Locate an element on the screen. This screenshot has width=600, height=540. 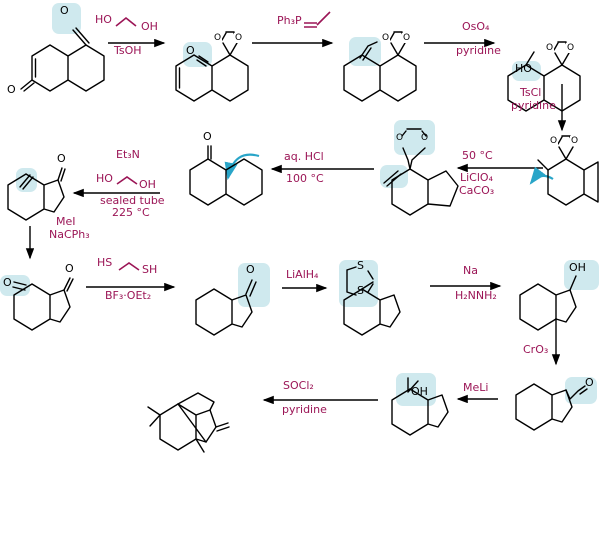
temp-100-label: 100 °C is located at coordinates (305, 178).